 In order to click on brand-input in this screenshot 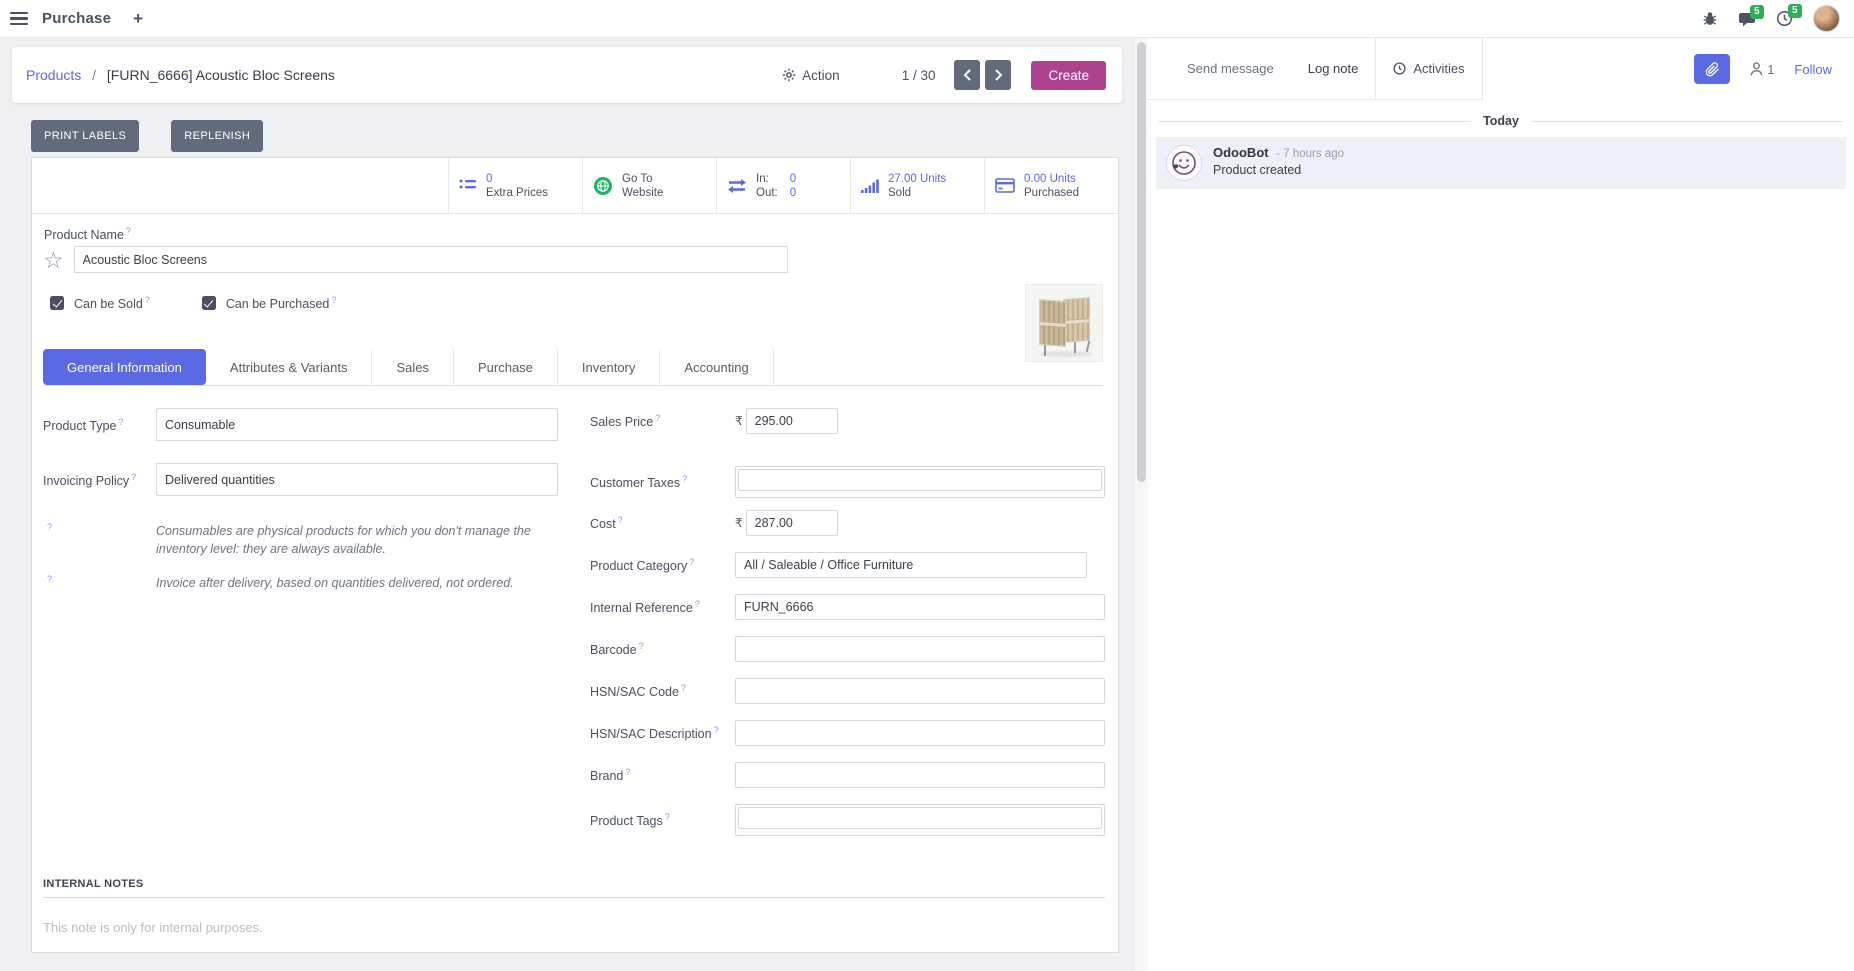, I will do `click(920, 775)`.